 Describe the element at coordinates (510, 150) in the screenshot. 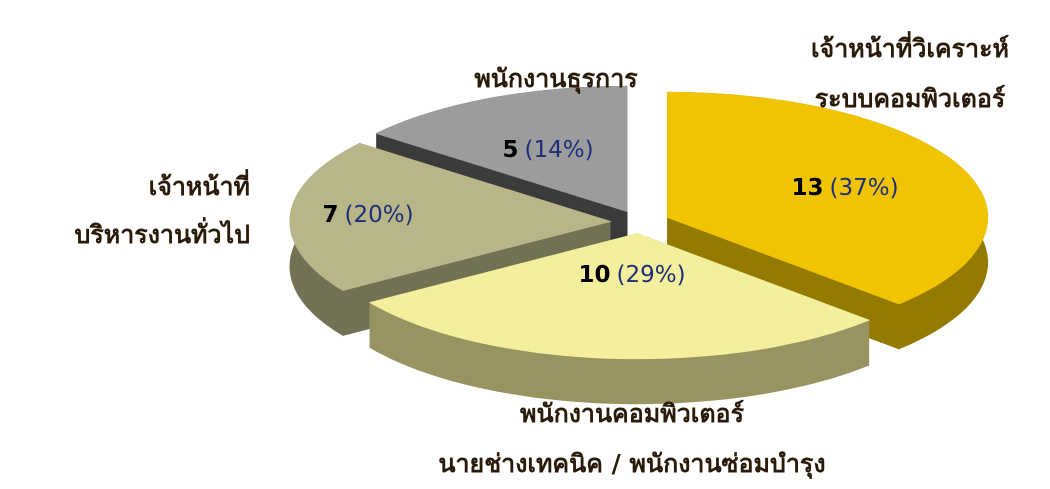

I see `data-label-value: 5` at that location.